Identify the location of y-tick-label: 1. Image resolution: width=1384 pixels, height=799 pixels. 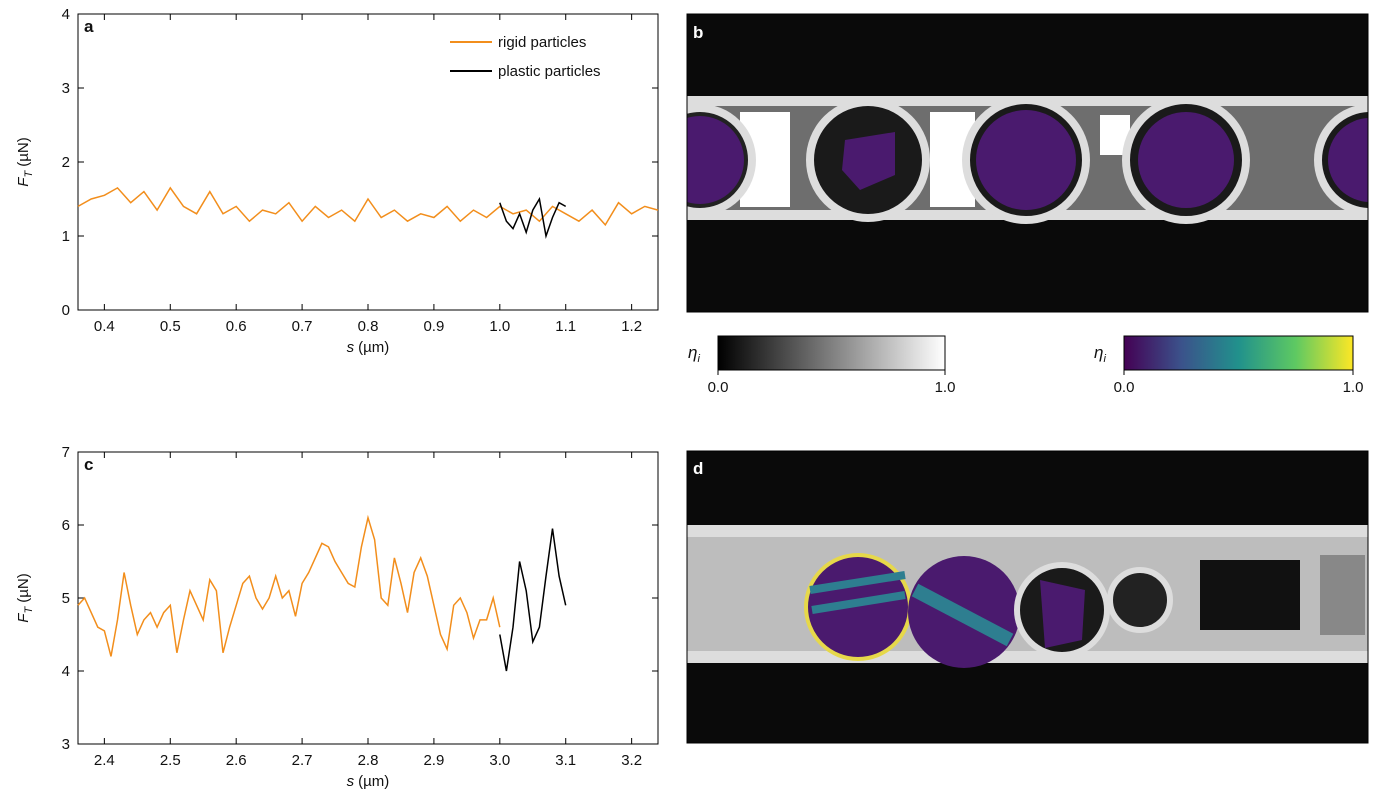
(66, 236).